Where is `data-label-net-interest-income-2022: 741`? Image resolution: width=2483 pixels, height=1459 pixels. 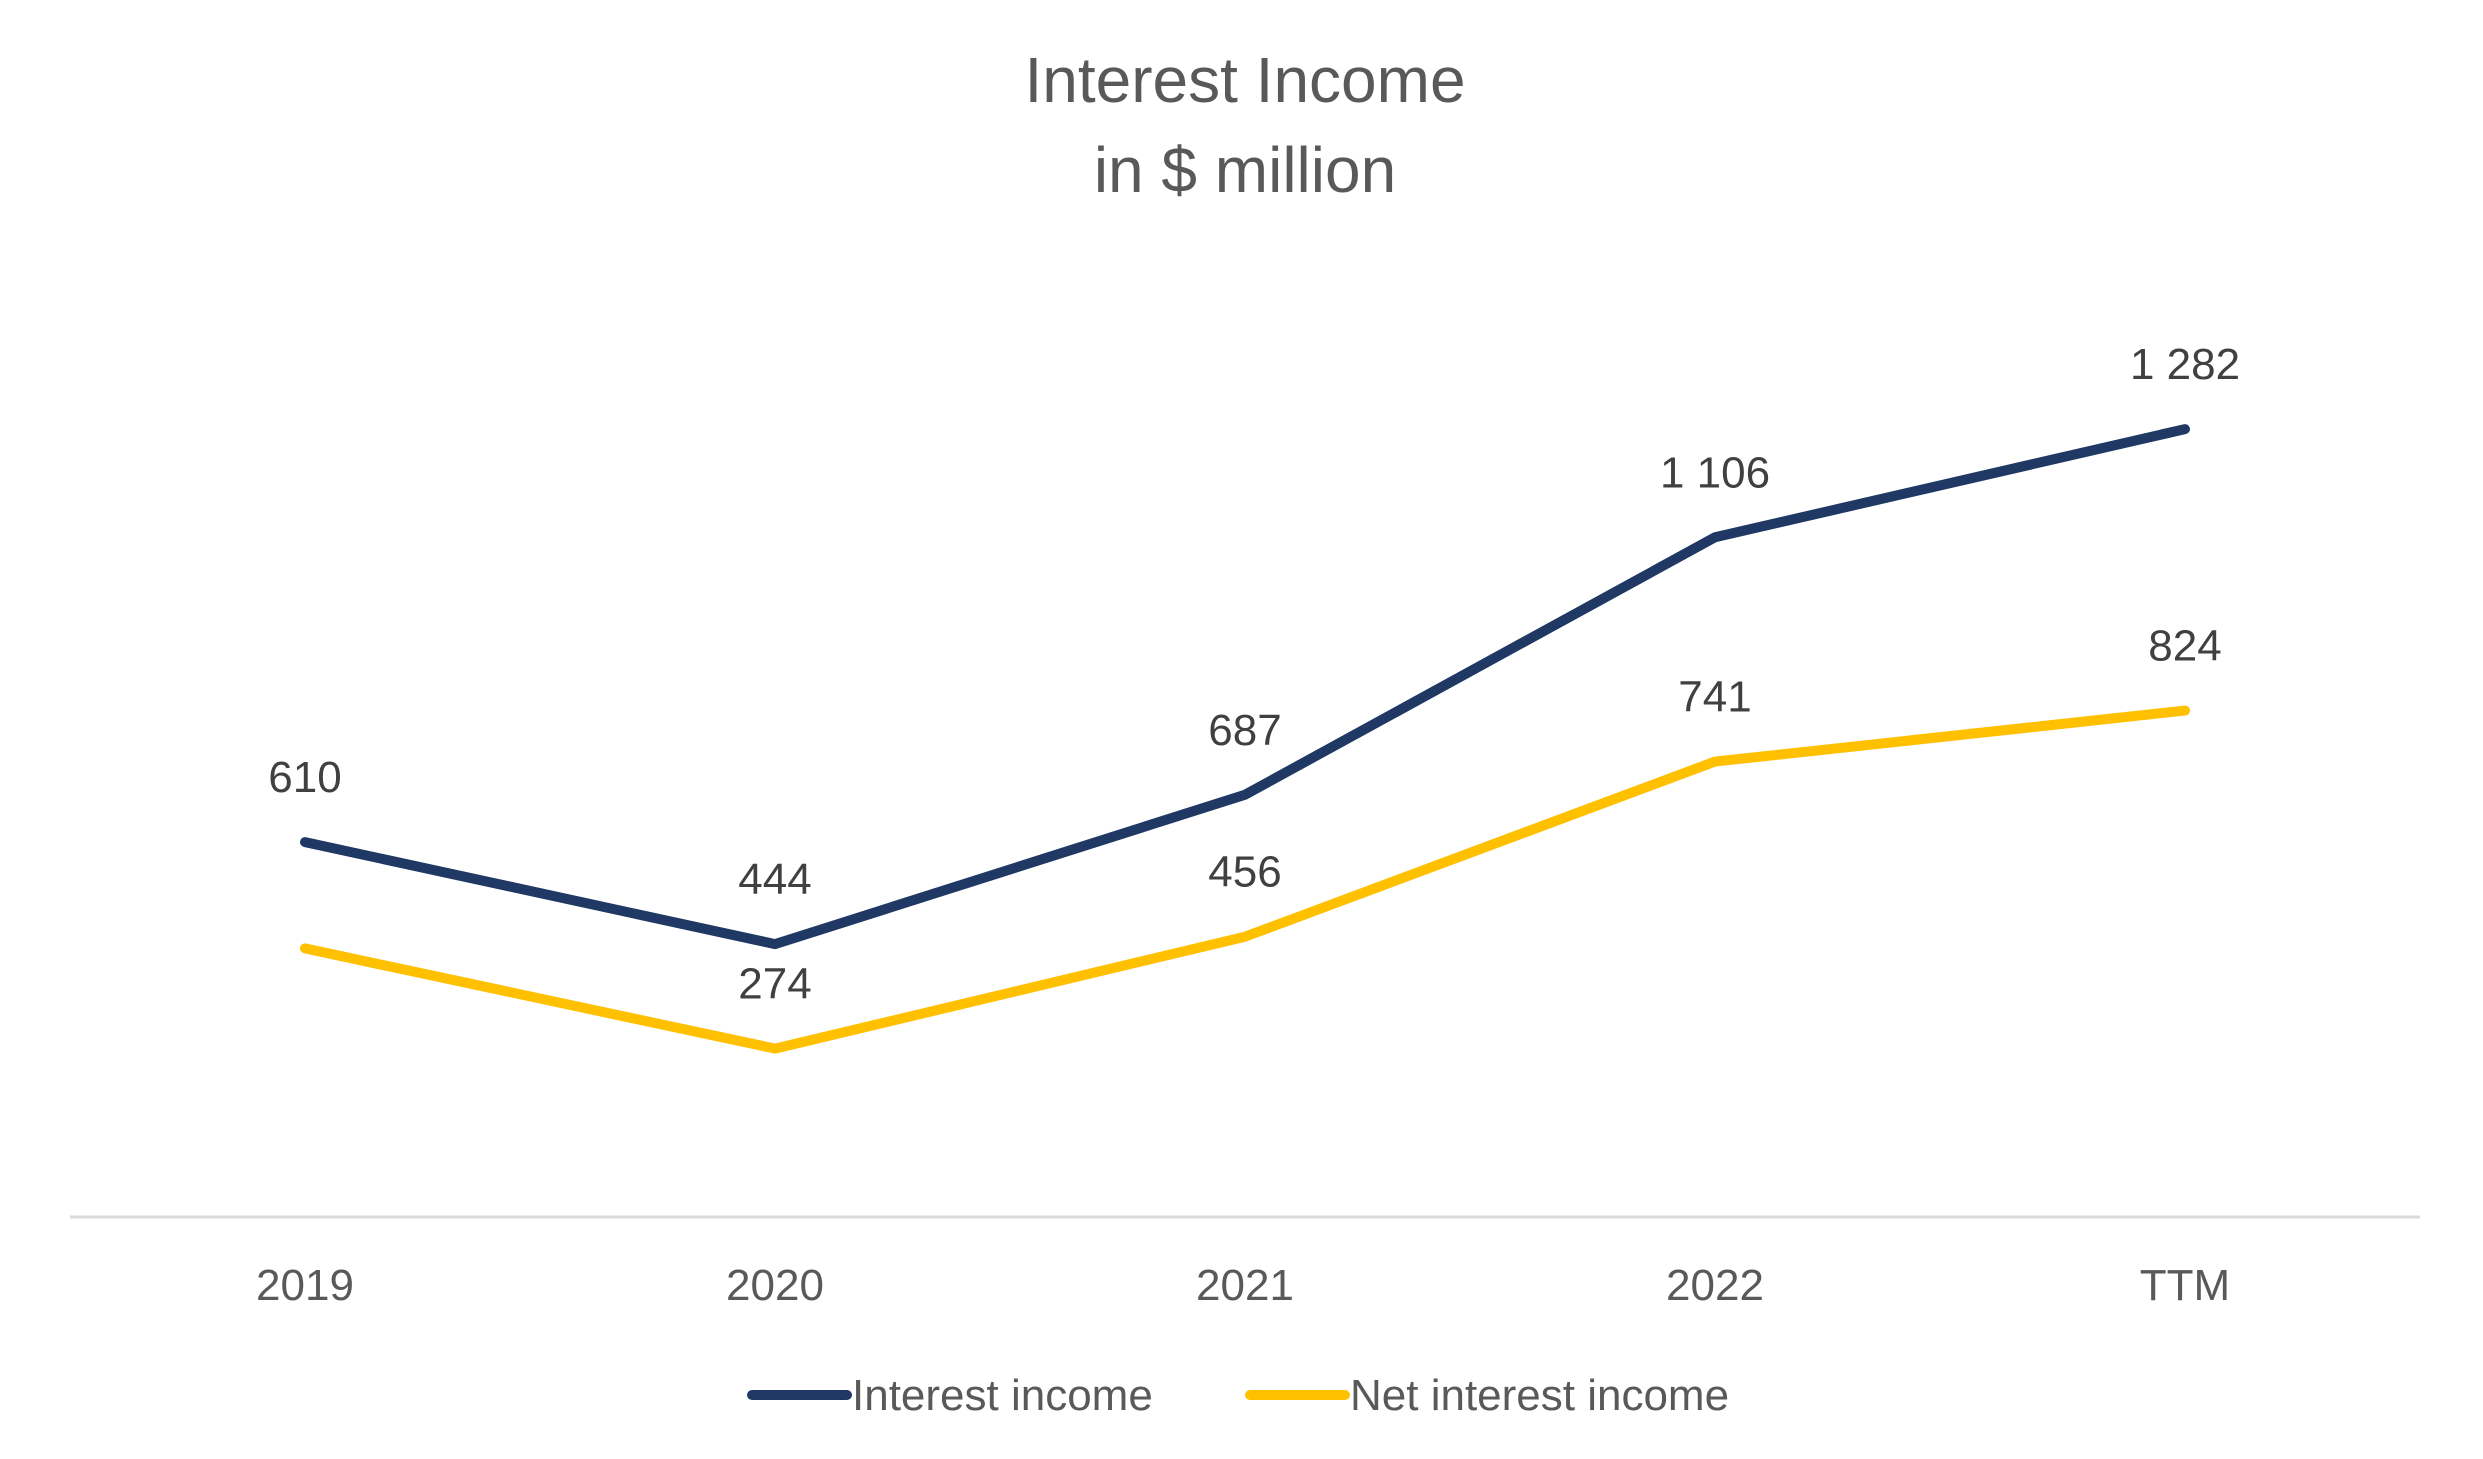 data-label-net-interest-income-2022: 741 is located at coordinates (1714, 697).